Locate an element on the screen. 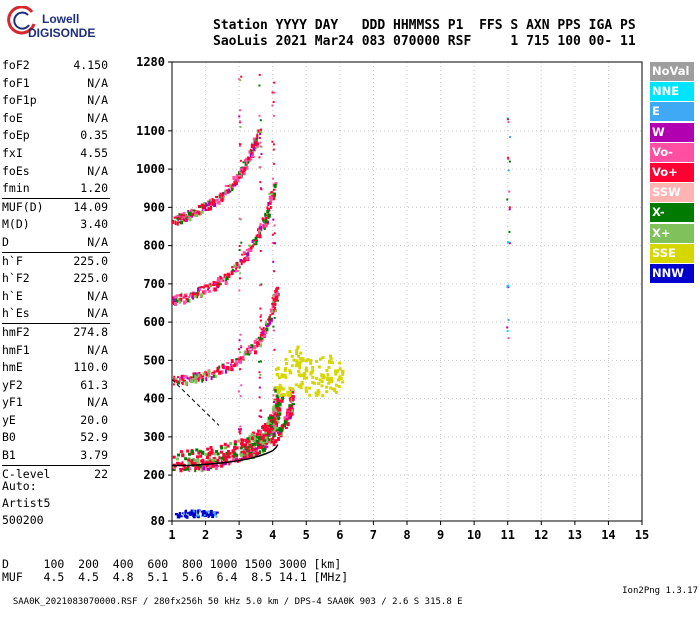 The image size is (700, 619). param-row: fmin 1.20 is located at coordinates (55, 189).